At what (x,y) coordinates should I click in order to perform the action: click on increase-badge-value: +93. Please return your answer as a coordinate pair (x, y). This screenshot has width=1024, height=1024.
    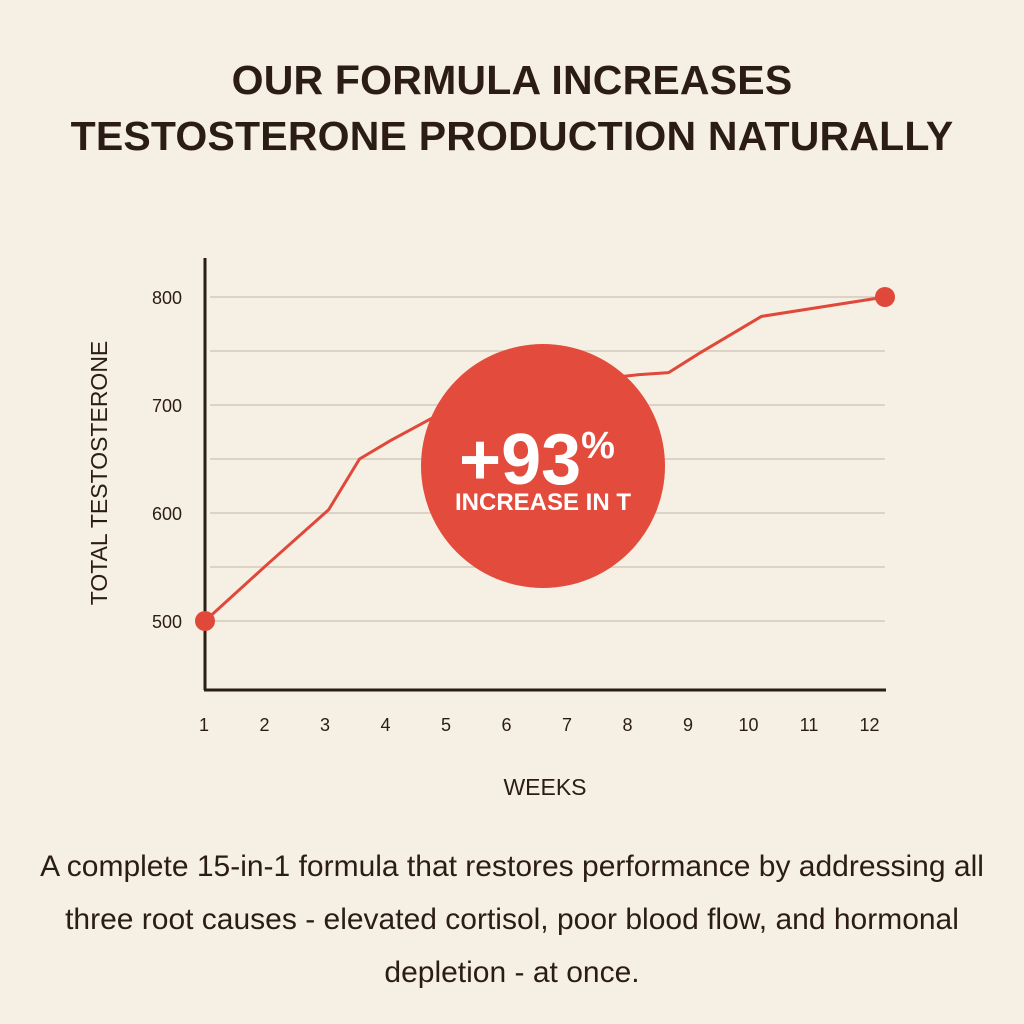
    Looking at the image, I should click on (520, 460).